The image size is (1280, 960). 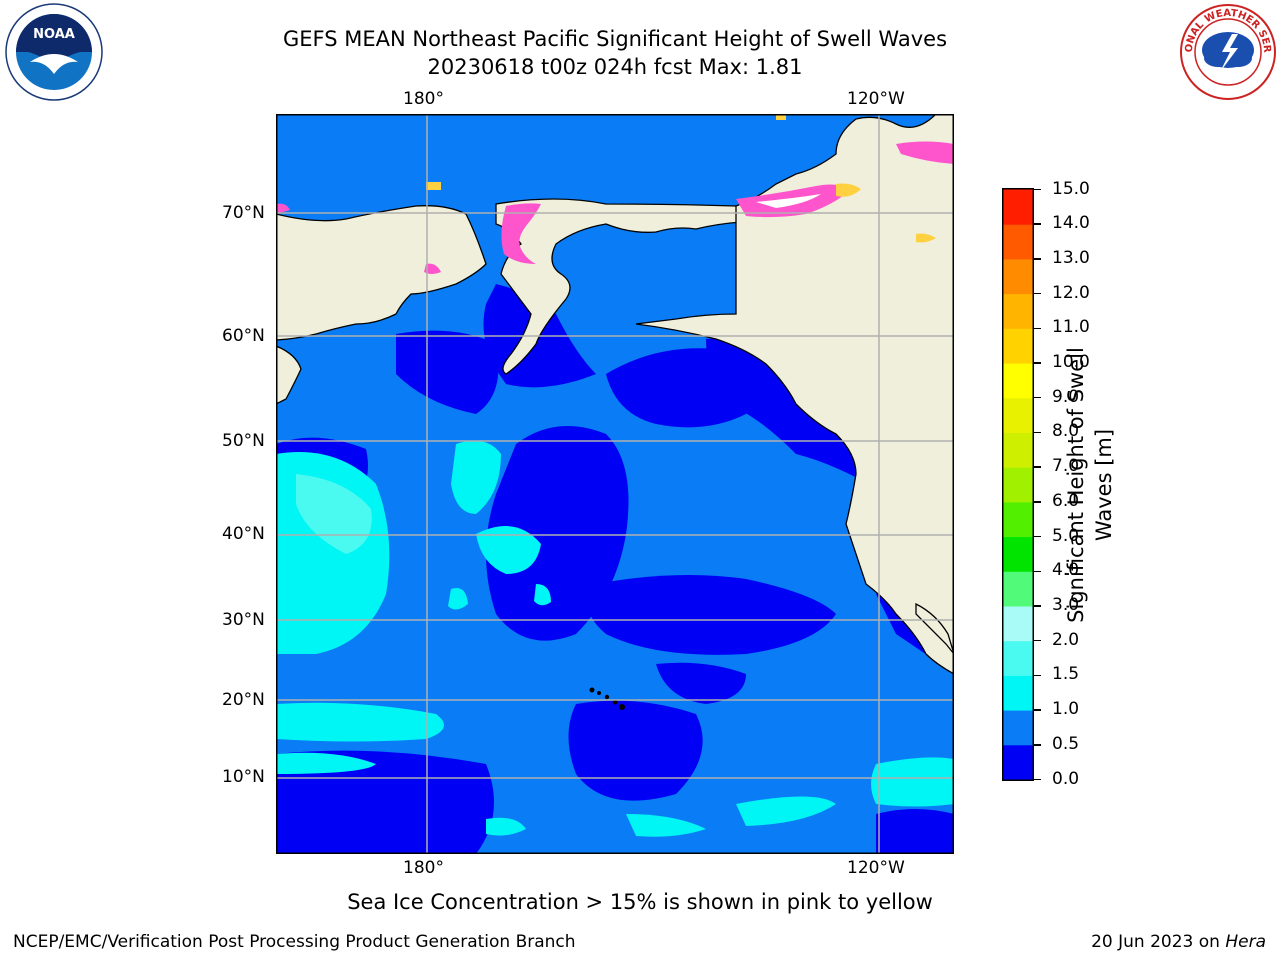 I want to click on colorbar-tick-label: 13.0, so click(x=1071, y=257).